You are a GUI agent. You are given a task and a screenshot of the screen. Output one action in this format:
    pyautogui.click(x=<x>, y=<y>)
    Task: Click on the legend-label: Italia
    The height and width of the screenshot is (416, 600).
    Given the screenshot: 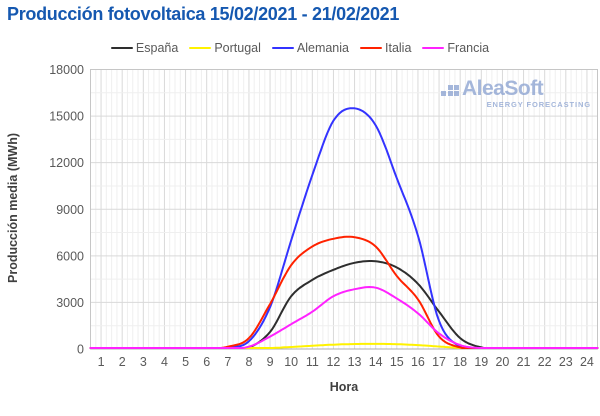 What is the action you would take?
    pyautogui.click(x=398, y=48)
    